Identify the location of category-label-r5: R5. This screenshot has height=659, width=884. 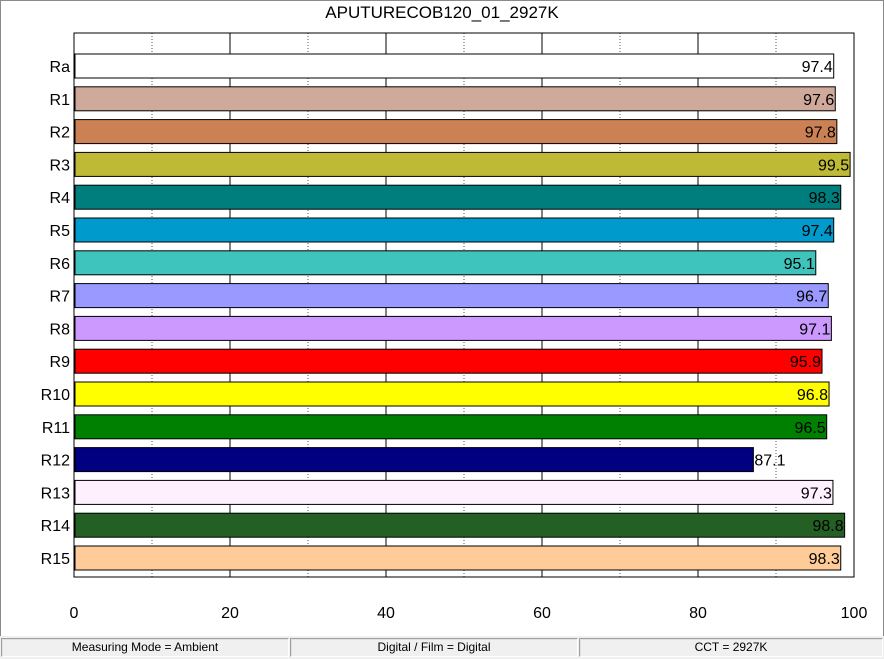
(60, 231).